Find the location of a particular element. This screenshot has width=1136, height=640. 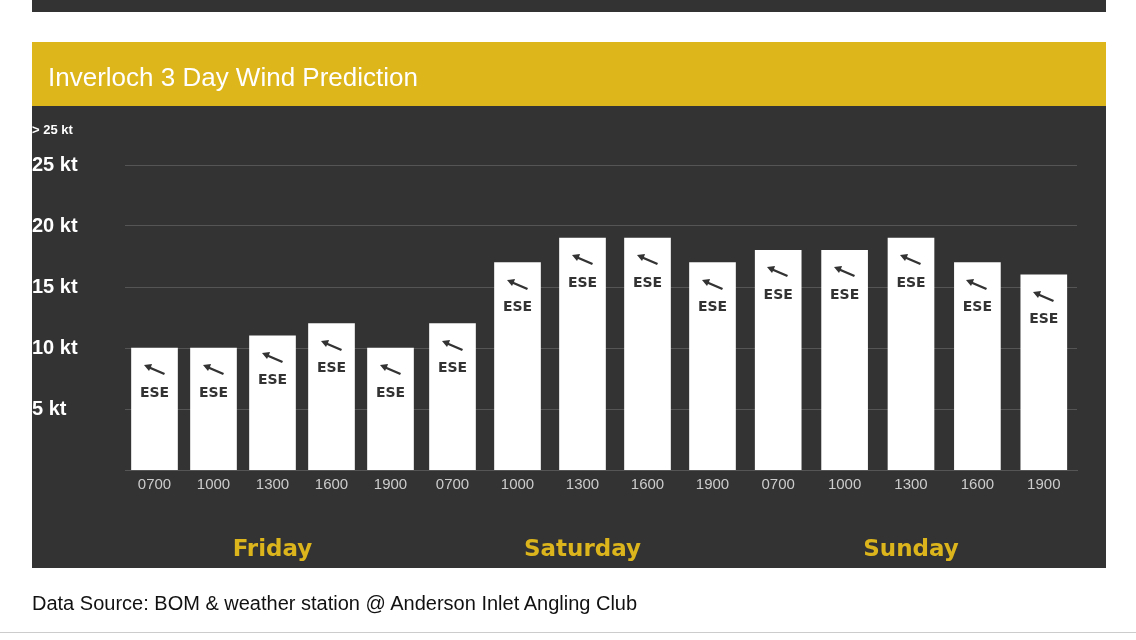

y-tick-label: 10 kt is located at coordinates (55, 346).